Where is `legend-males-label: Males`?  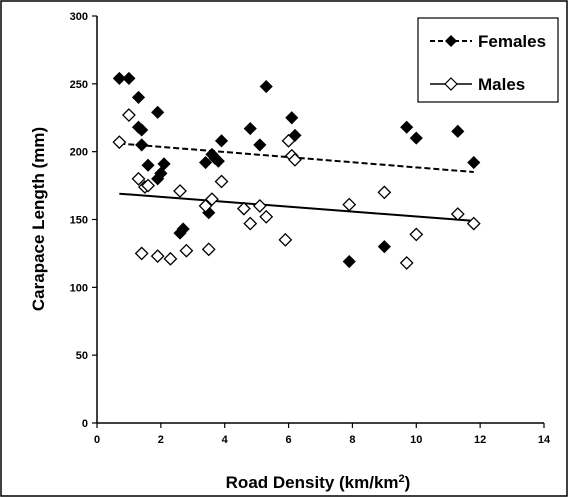 legend-males-label: Males is located at coordinates (501, 84).